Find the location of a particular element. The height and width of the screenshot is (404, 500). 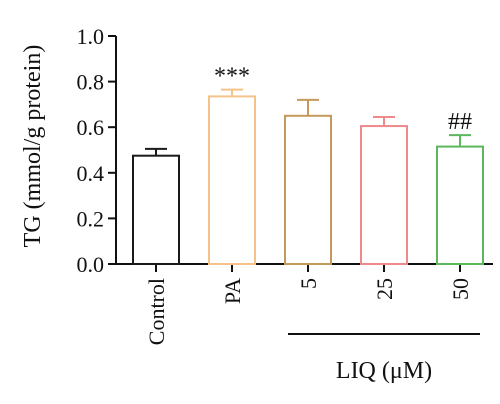

y-axis: 0.0 0.2 0.4 0.6 0.8 1.0 is located at coordinates (97, 150).